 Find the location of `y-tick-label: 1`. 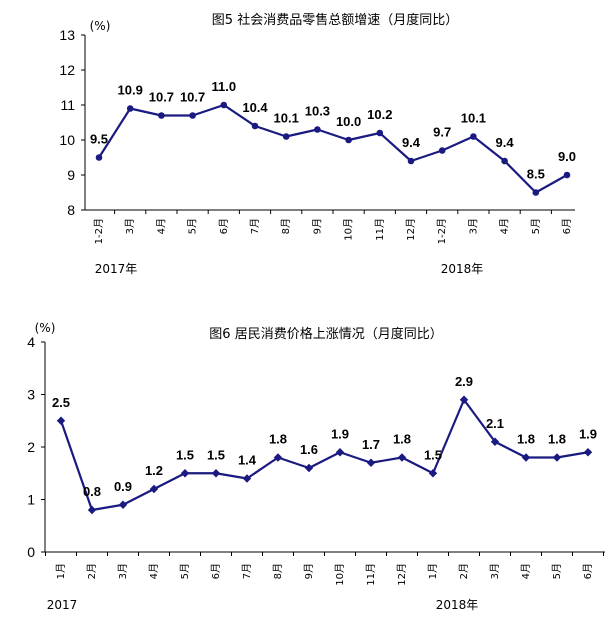

y-tick-label: 1 is located at coordinates (31, 500).